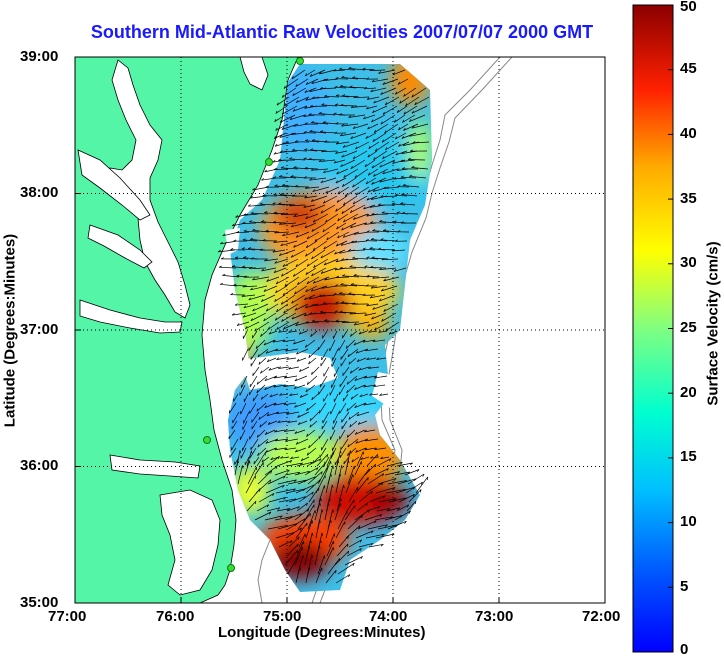 The image size is (724, 659). Describe the element at coordinates (688, 521) in the screenshot. I see `colorbar-tick-label: 10` at that location.